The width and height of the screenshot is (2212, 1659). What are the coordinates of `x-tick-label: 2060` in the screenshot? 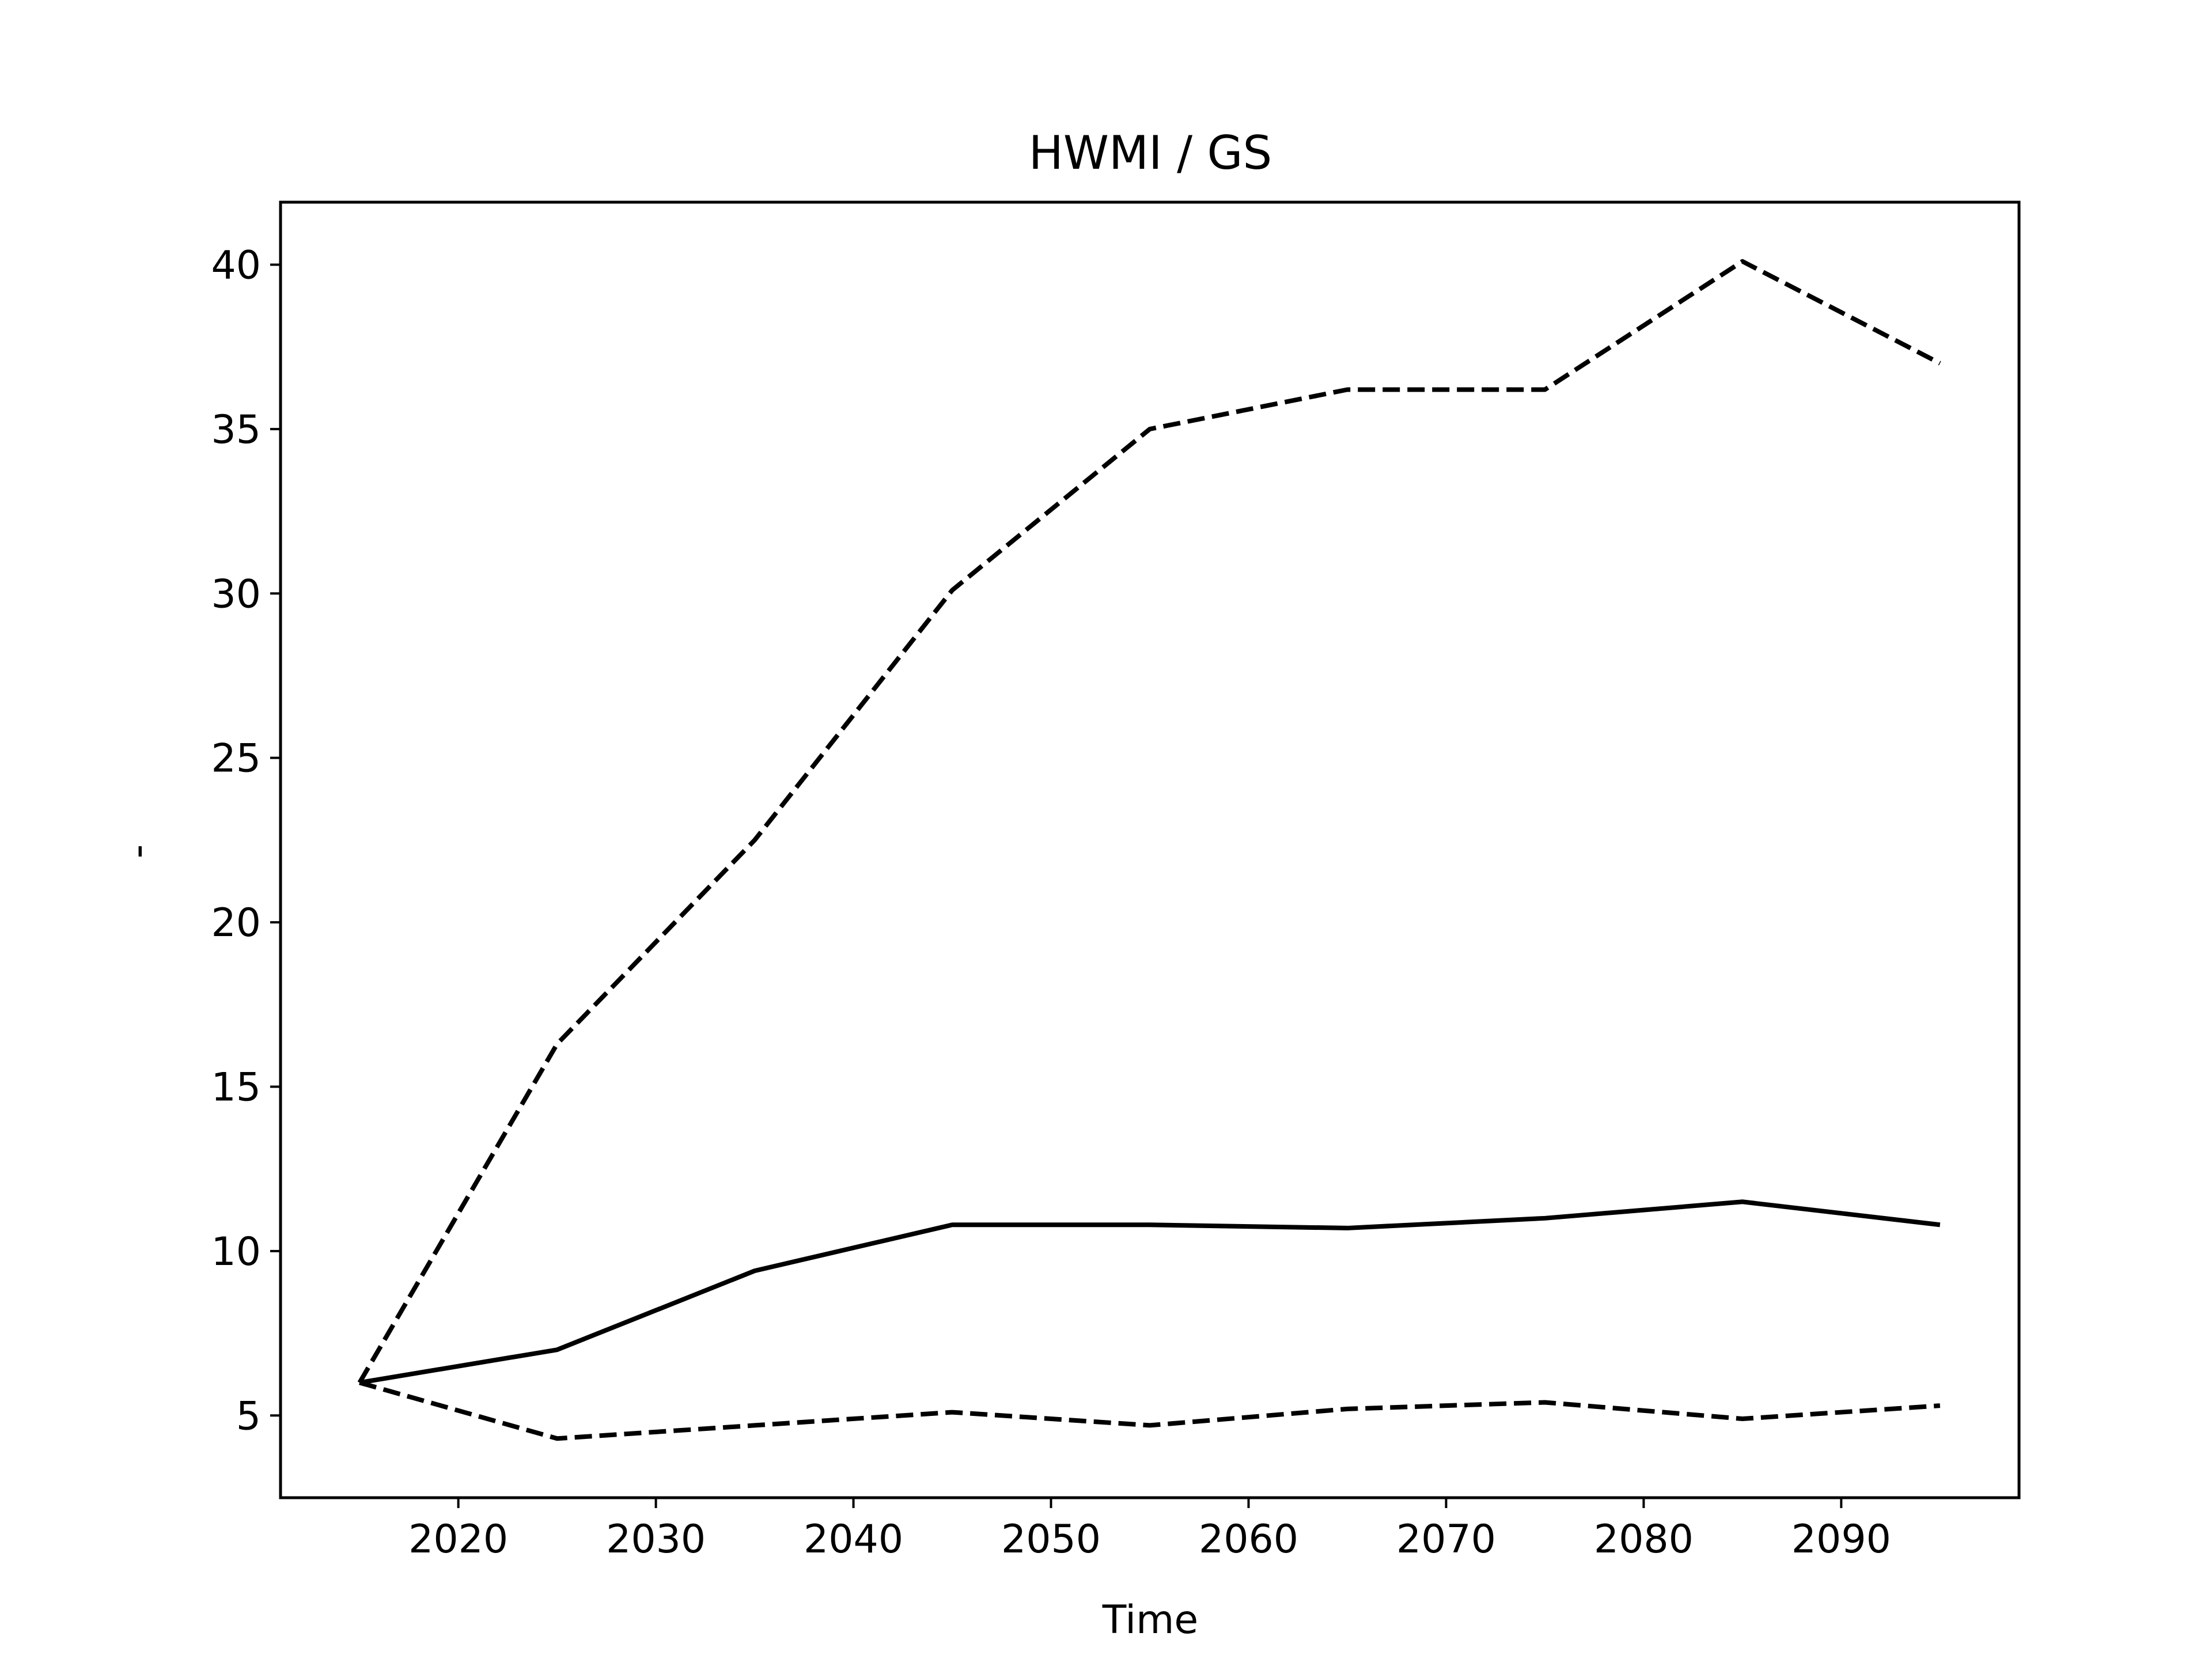 It's located at (1248, 1539).